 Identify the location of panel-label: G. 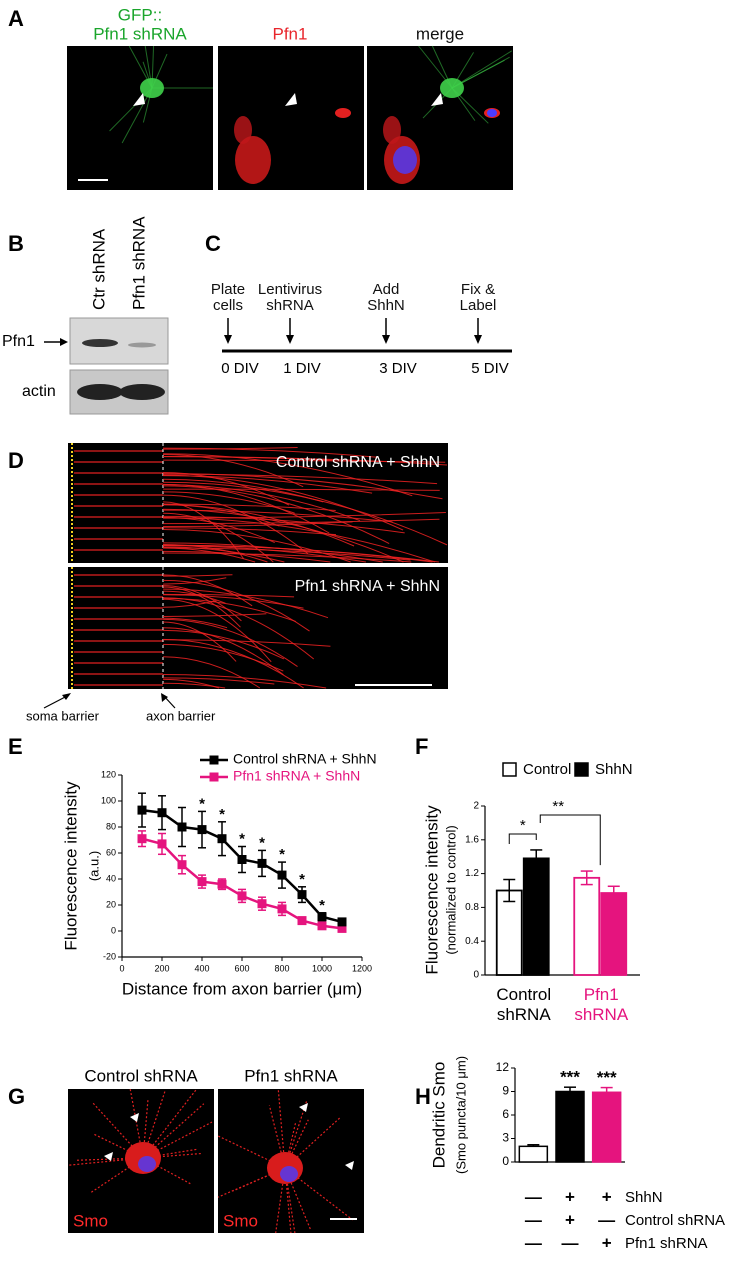
(16, 1096).